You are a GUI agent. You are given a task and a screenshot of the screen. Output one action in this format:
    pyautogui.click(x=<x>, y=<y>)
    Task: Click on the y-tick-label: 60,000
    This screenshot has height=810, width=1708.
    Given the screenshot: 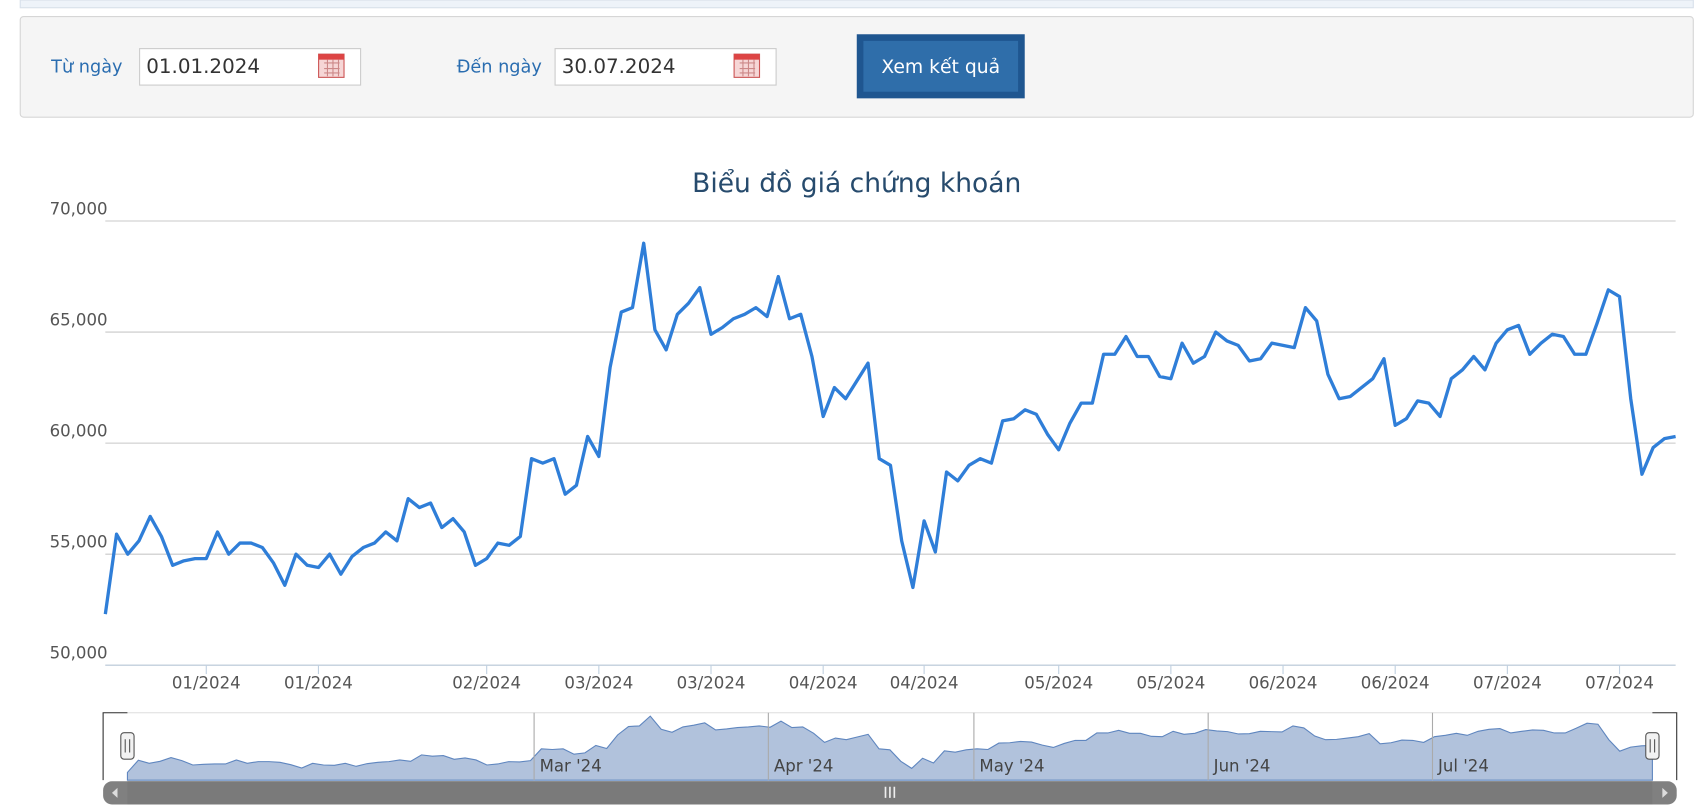 What is the action you would take?
    pyautogui.click(x=79, y=431)
    